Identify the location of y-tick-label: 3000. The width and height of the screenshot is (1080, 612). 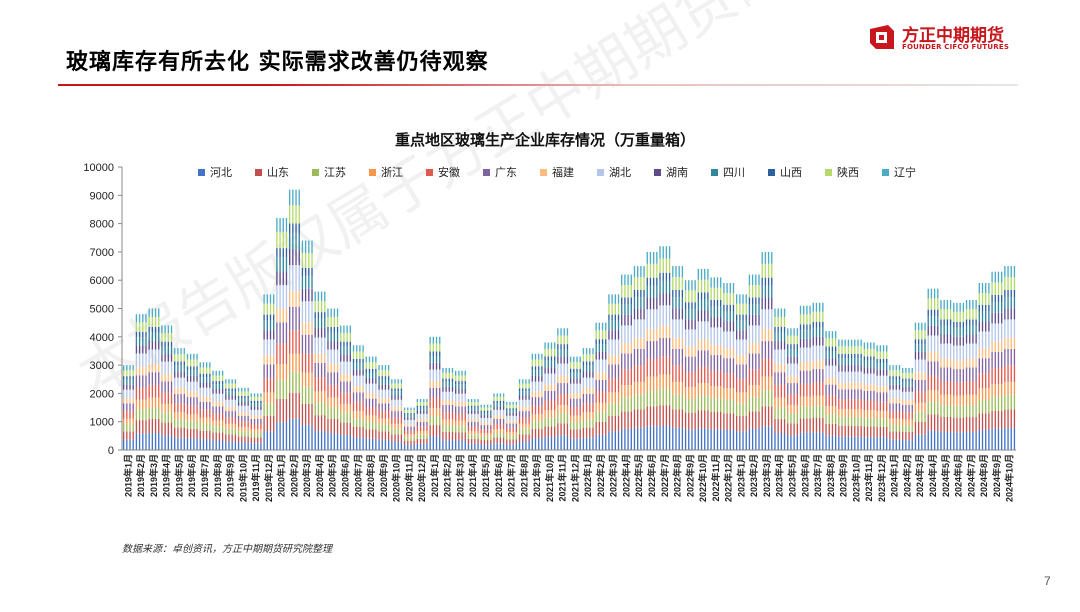
(102, 366).